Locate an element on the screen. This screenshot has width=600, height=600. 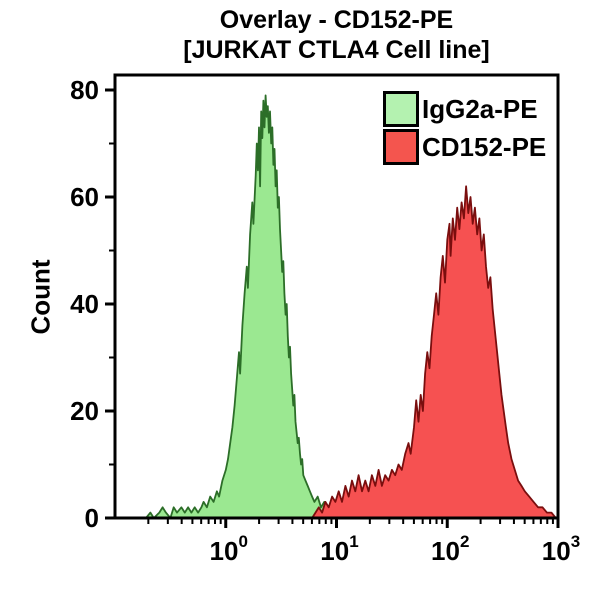
y-tick-label: 80 is located at coordinates (84, 90).